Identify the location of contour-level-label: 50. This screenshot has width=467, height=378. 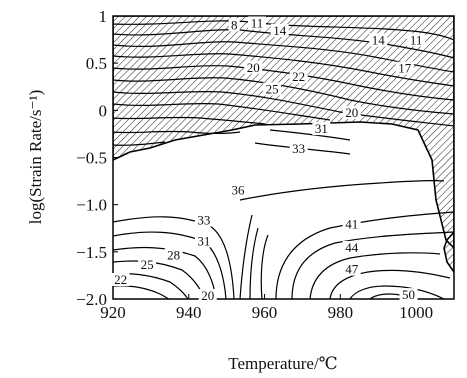
(408, 294).